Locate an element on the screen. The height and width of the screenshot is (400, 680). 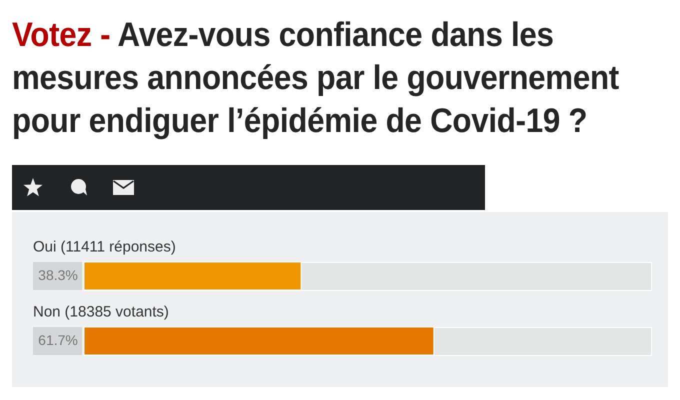
y-tick-label: Oui (11411 réponses) is located at coordinates (104, 247).